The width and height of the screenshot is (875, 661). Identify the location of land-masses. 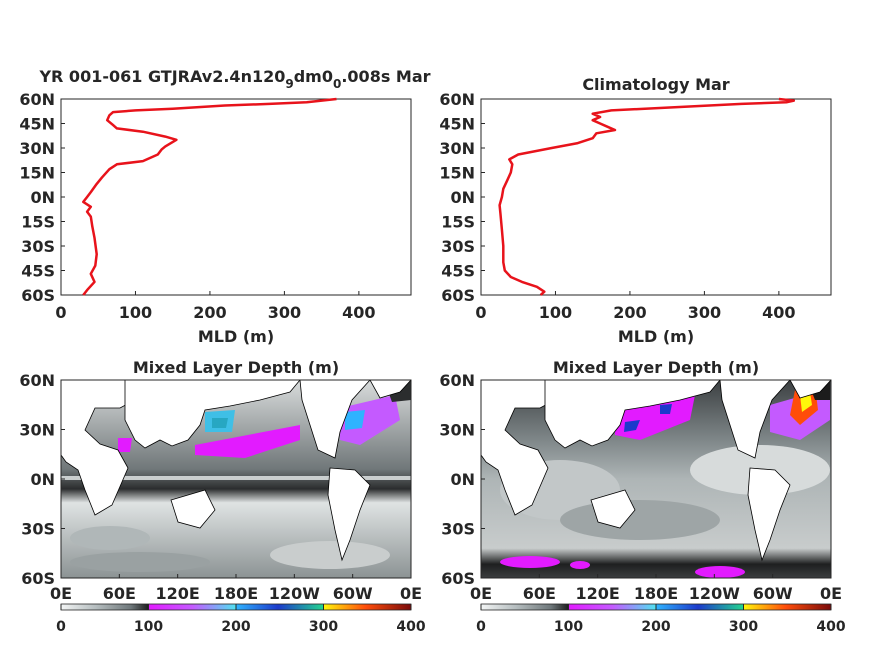
(236, 471).